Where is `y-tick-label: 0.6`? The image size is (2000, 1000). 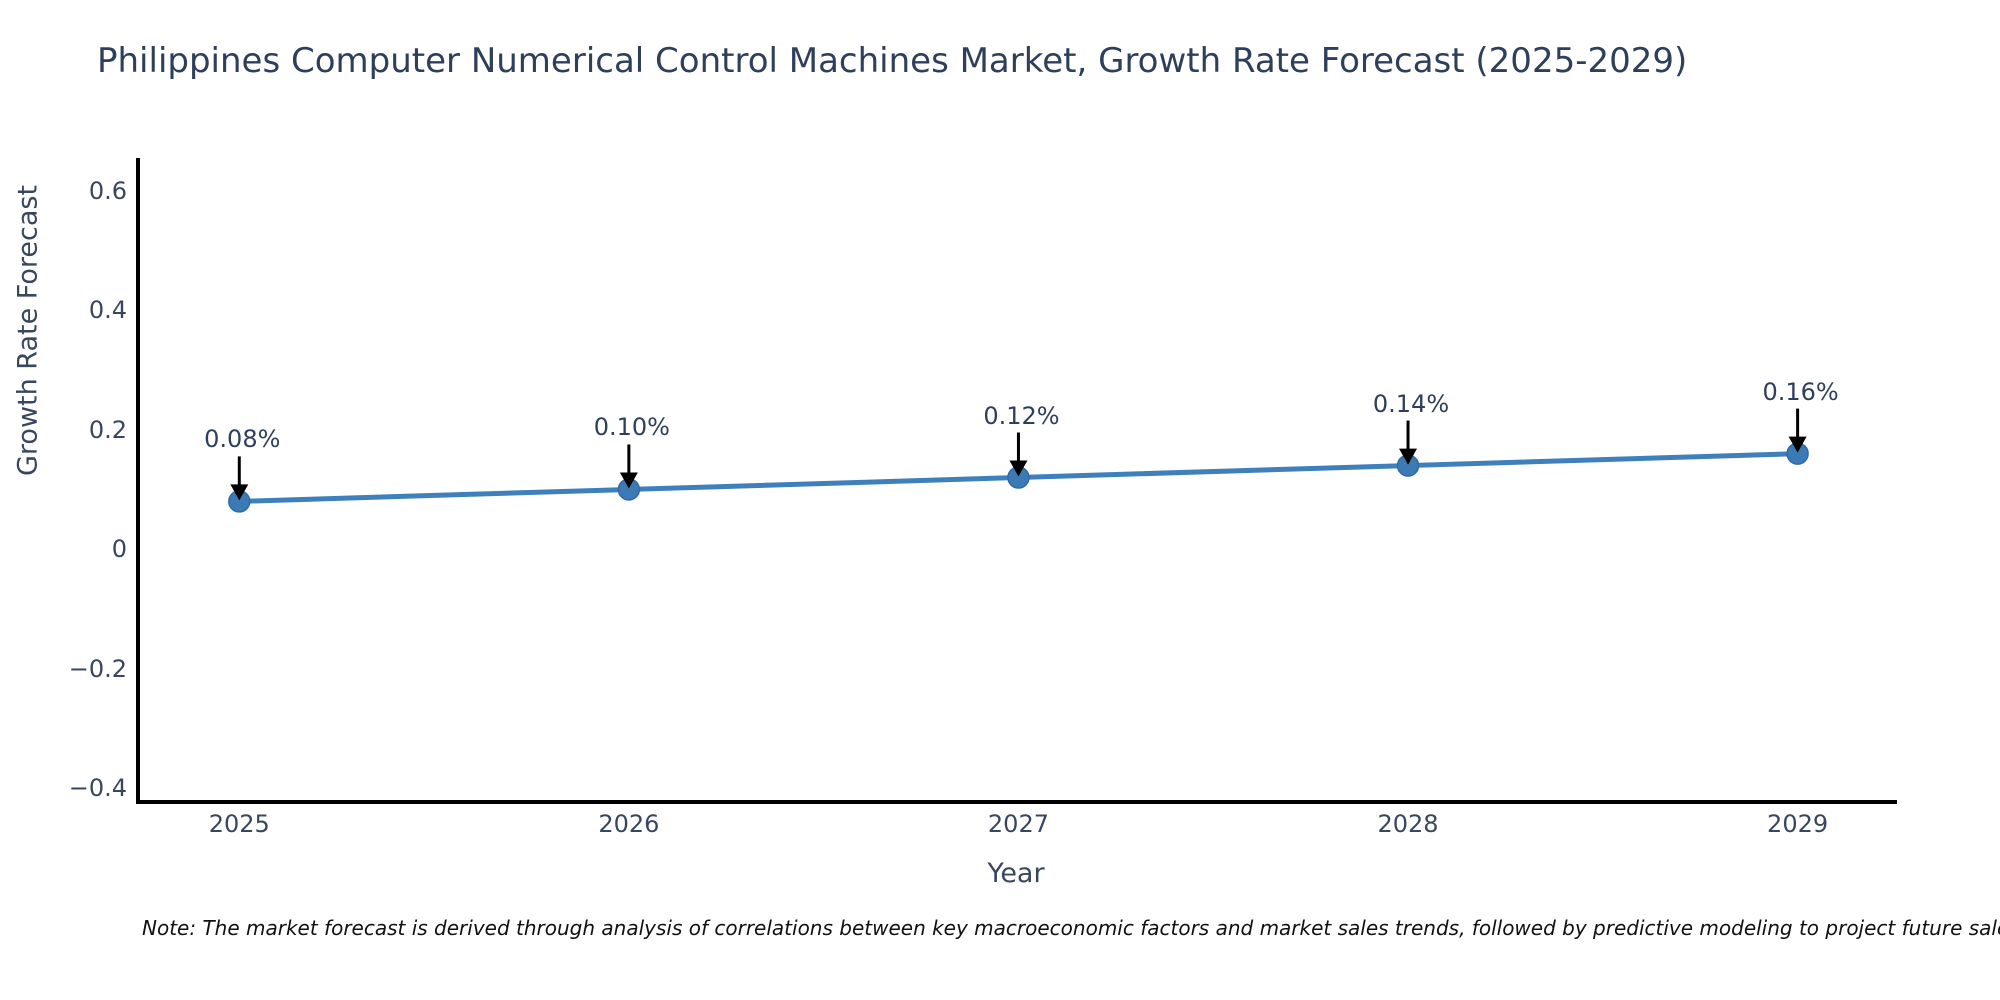 y-tick-label: 0.6 is located at coordinates (107, 190).